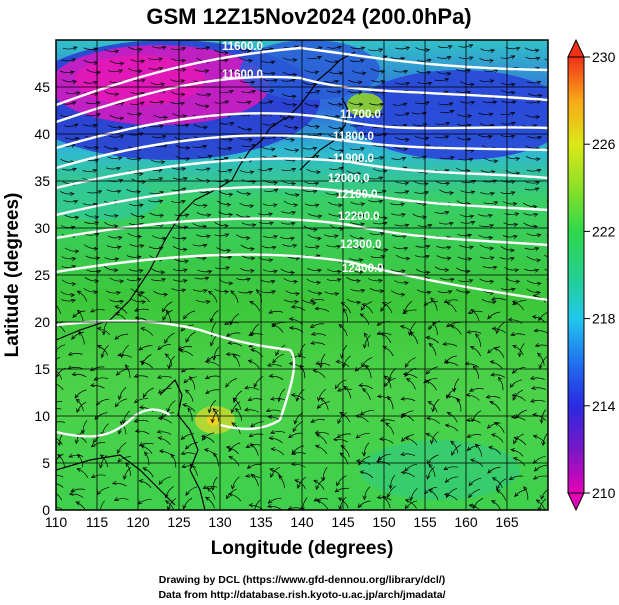  I want to click on y-tick-label: 25, so click(42, 275).